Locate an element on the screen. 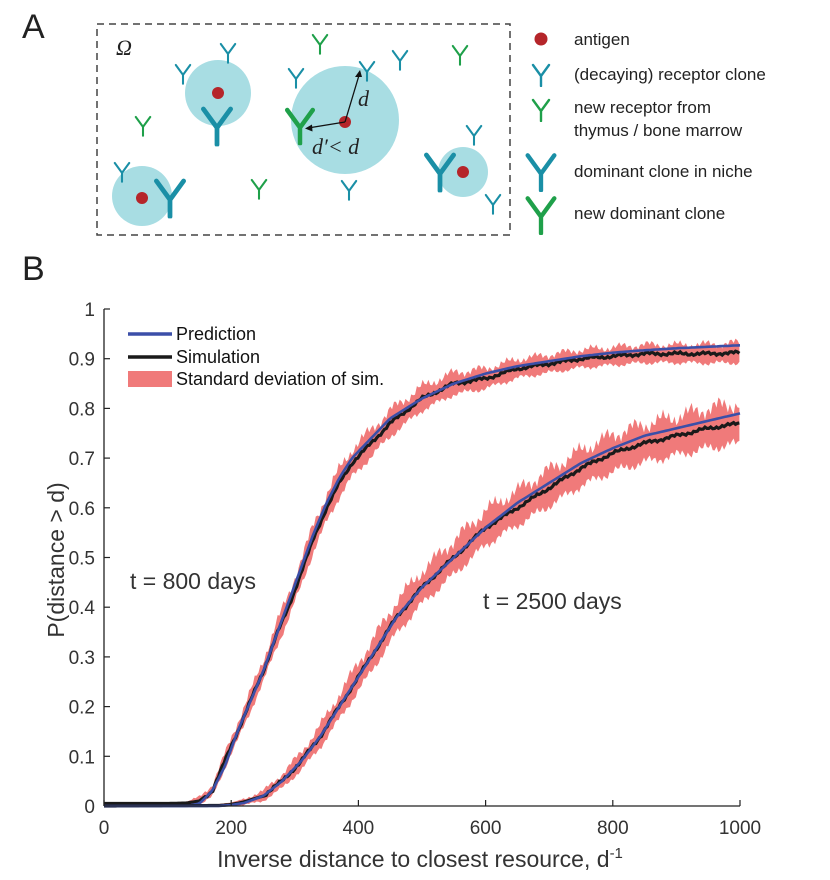 This screenshot has height=880, width=830. y-tick-label: 0.4 is located at coordinates (82, 608).